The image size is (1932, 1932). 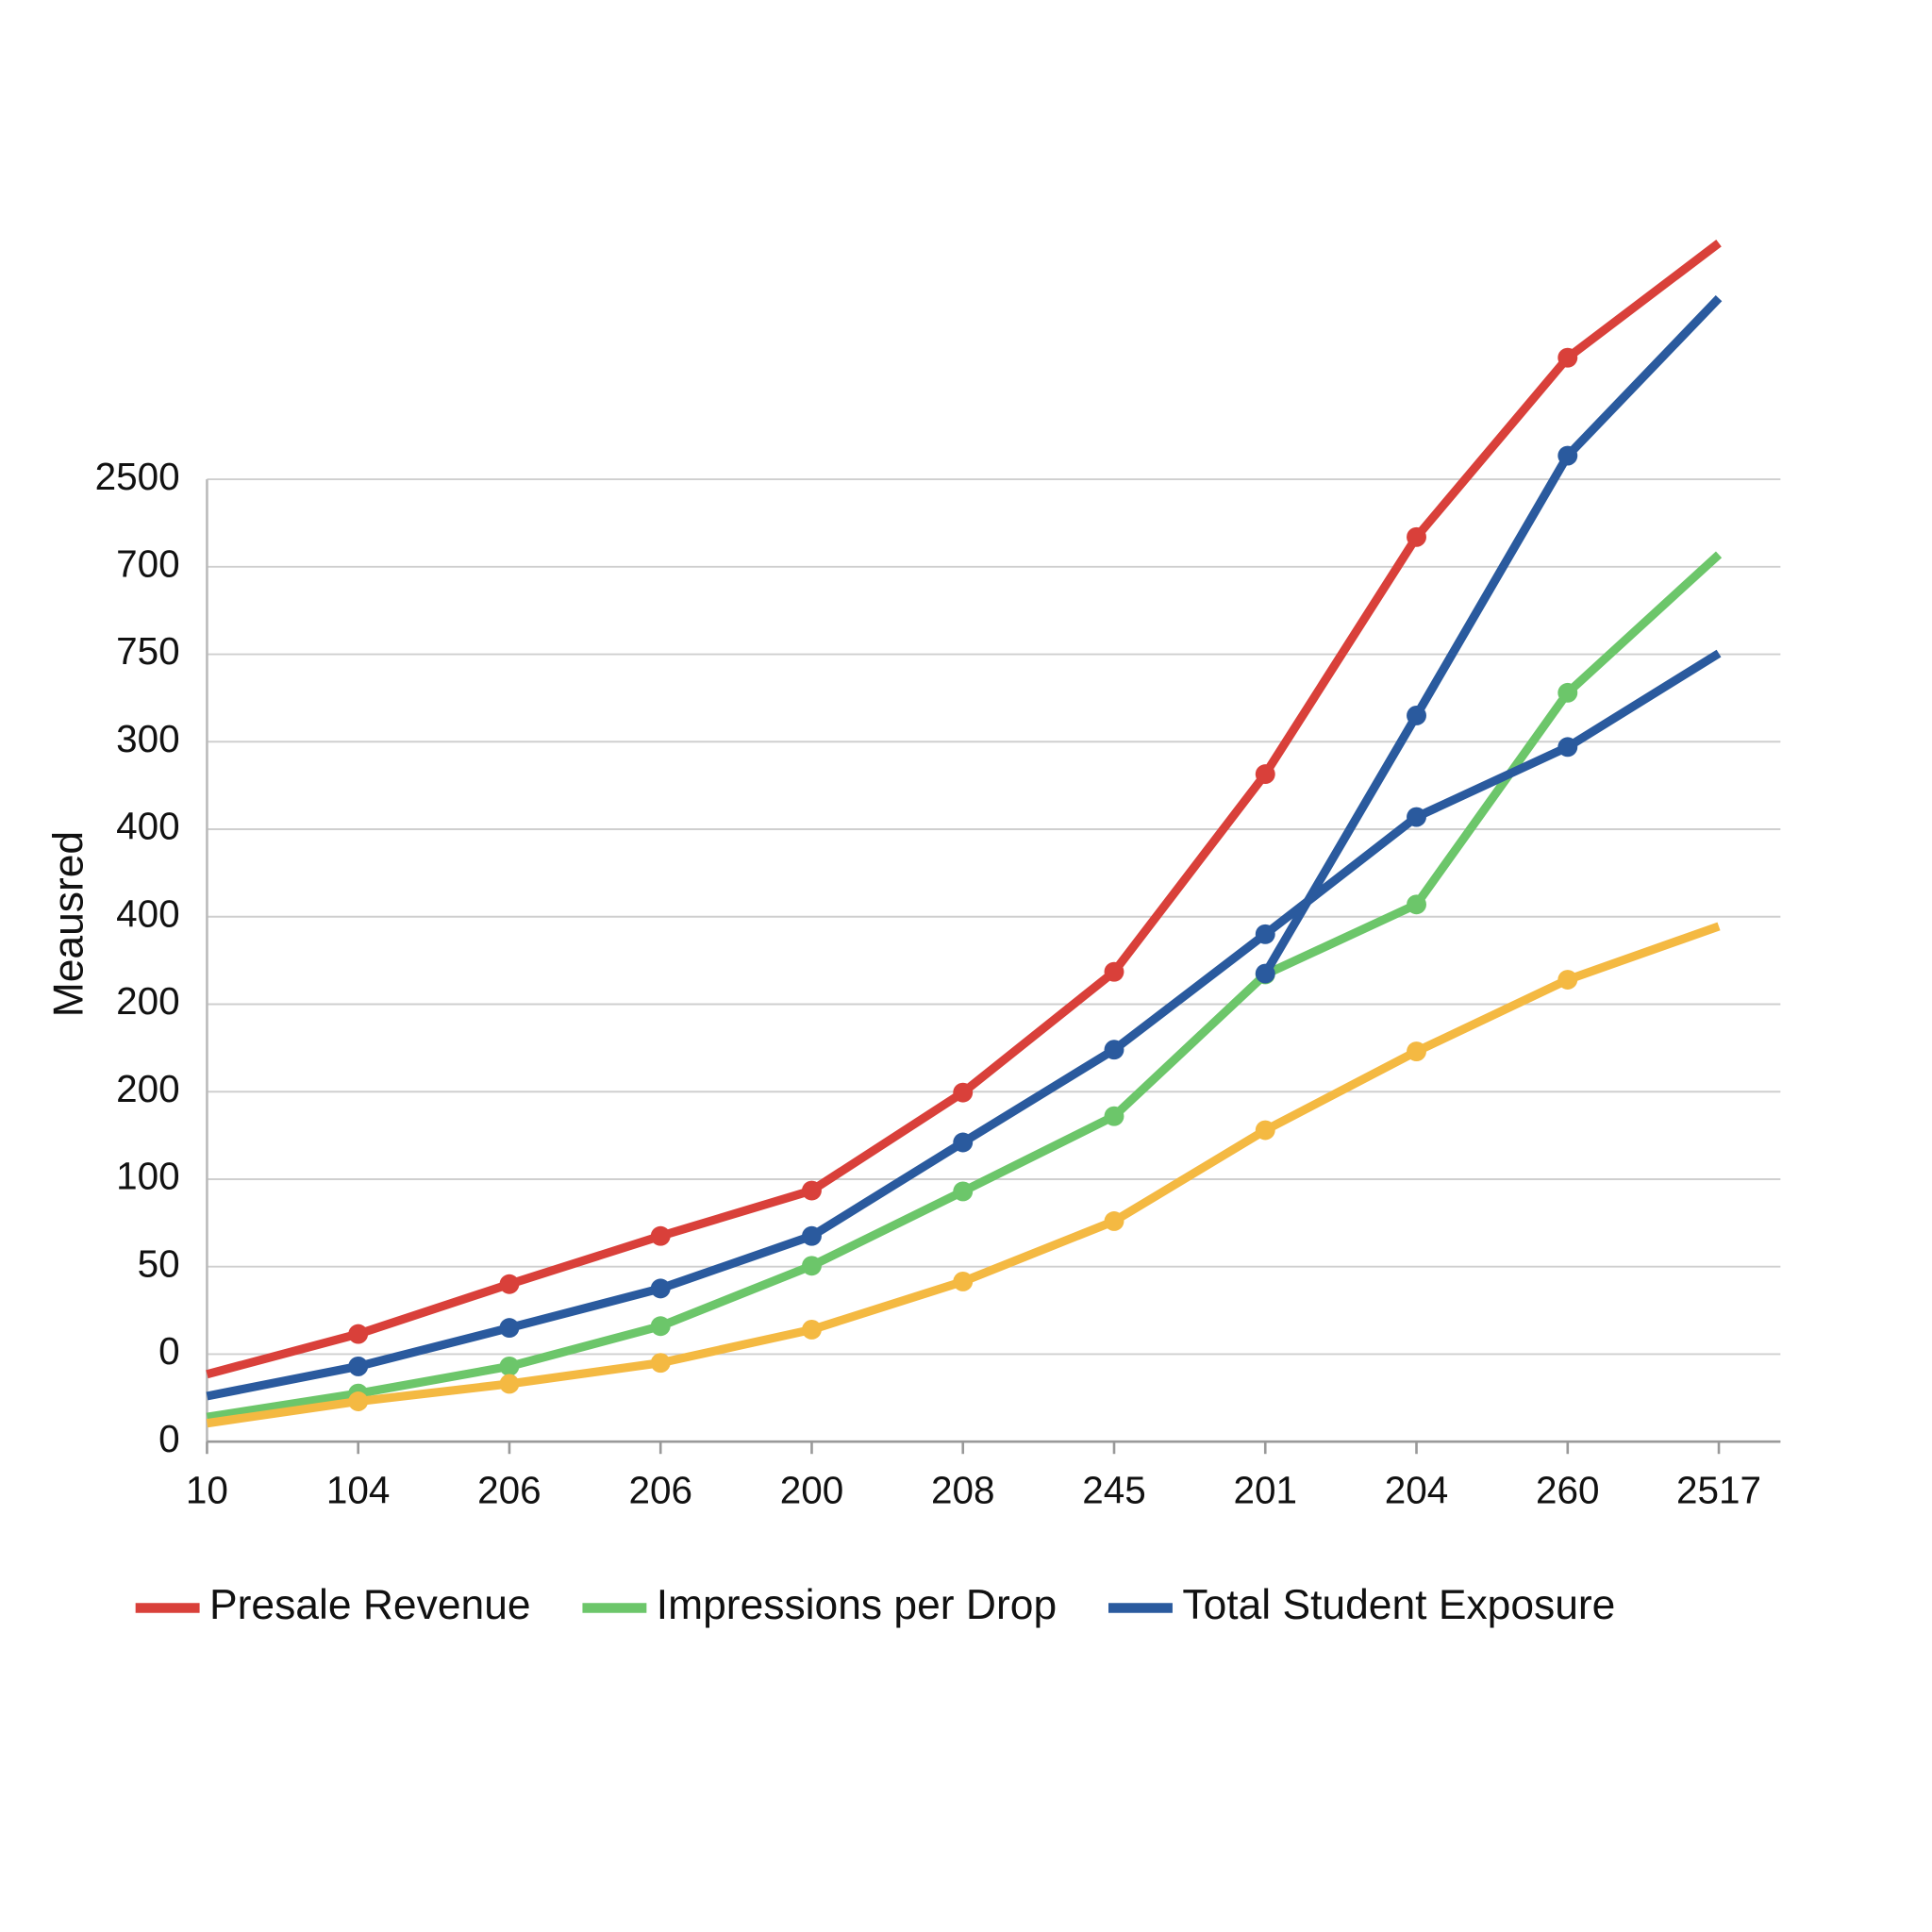 I want to click on y-tick-label: 2500, so click(x=137, y=477).